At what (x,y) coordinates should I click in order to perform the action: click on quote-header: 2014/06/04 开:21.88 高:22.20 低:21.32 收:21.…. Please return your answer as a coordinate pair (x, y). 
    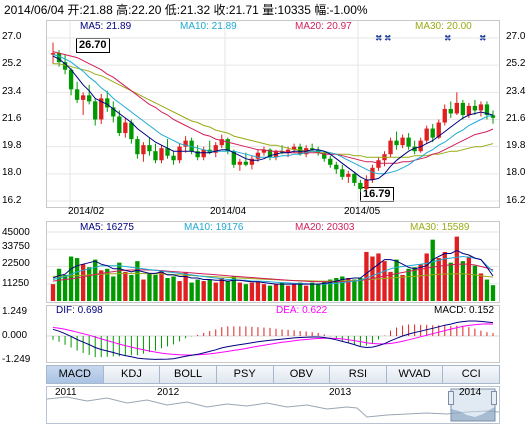
    Looking at the image, I should click on (186, 10).